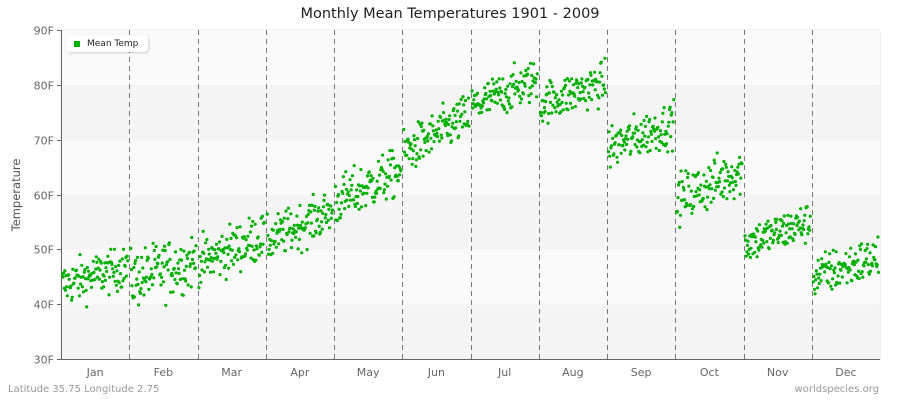 This screenshot has height=400, width=900. I want to click on legend: Mean Temp, so click(107, 43).